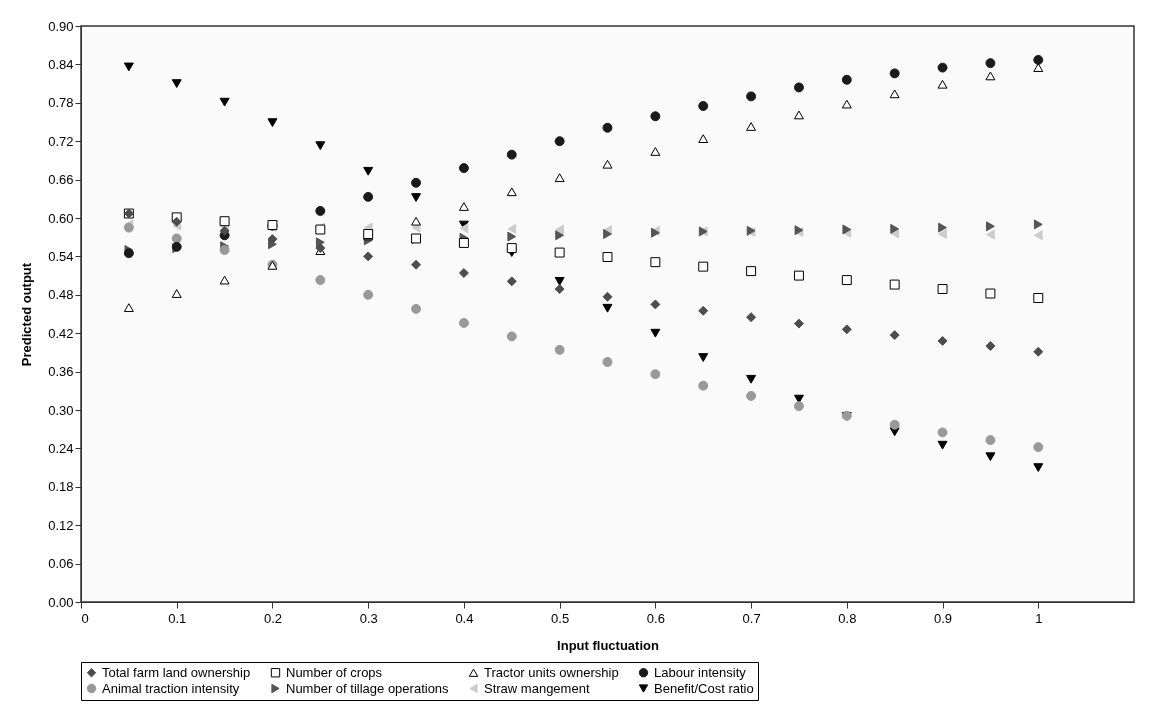  What do you see at coordinates (61, 487) in the screenshot?
I see `y-tick-label: 0.18` at bounding box center [61, 487].